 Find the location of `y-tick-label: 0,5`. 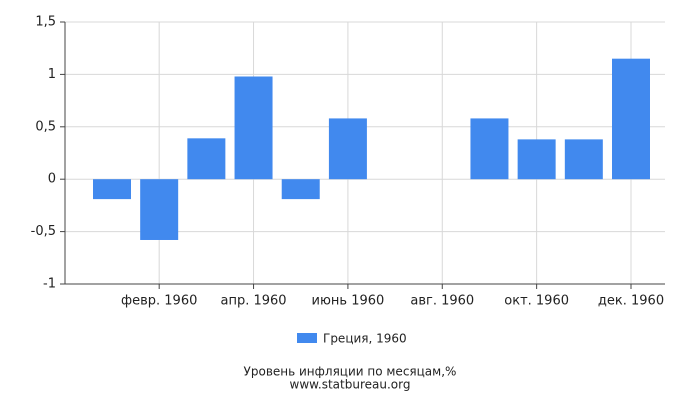

y-tick-label: 0,5 is located at coordinates (45, 126).